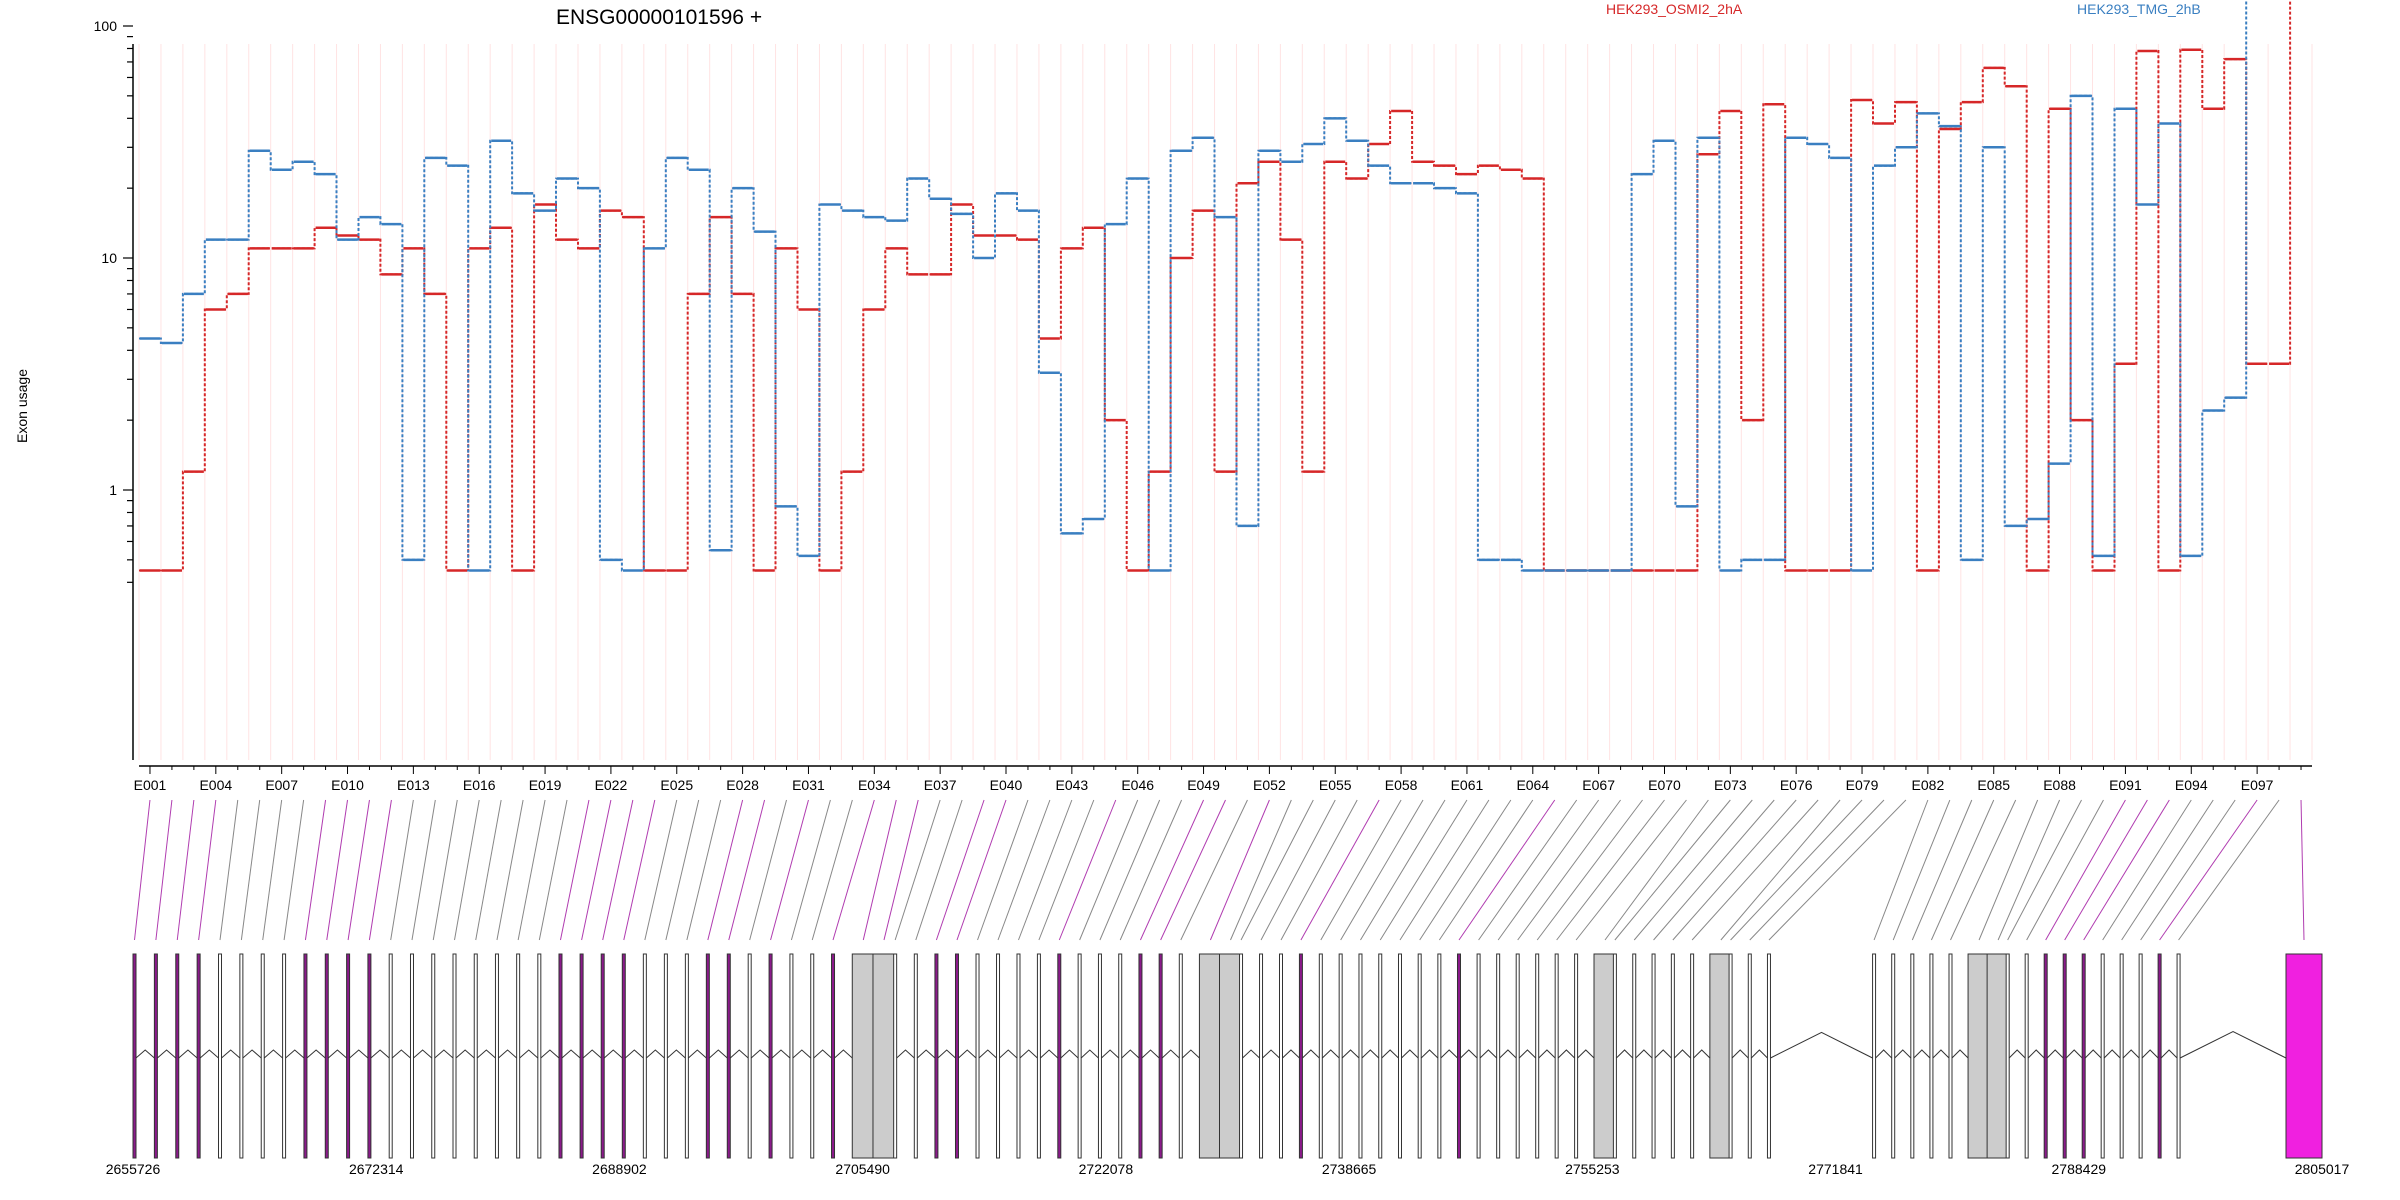 This screenshot has height=1200, width=2400. Describe the element at coordinates (619, 1169) in the screenshot. I see `genomic-tick-label: 2688902` at that location.